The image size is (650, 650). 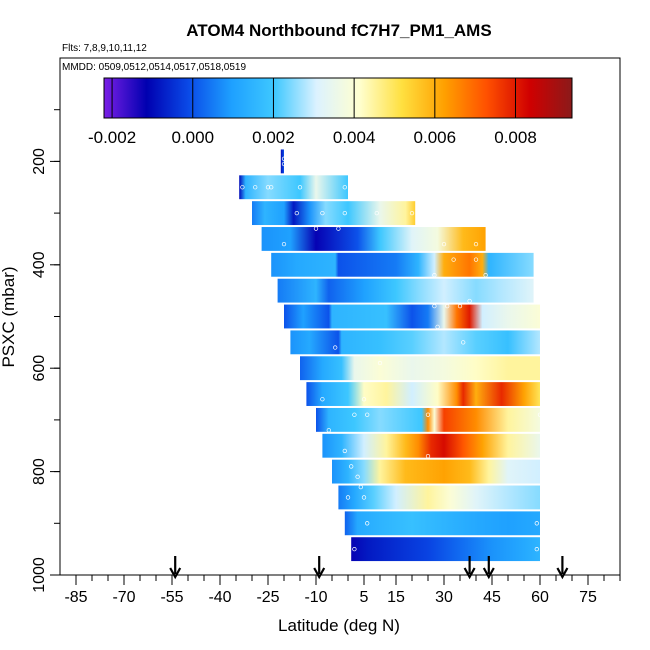 I want to click on colorbar-tick-label: 0.000, so click(x=192, y=137).